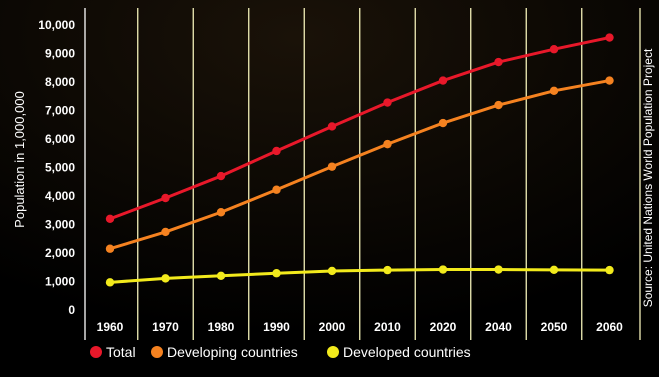 This screenshot has height=377, width=659. What do you see at coordinates (332, 327) in the screenshot?
I see `x-tick-label: 2000` at bounding box center [332, 327].